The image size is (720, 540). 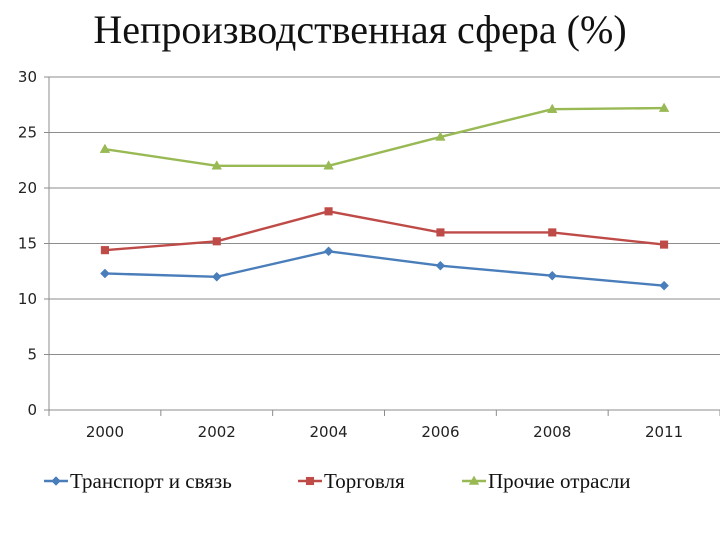 What do you see at coordinates (27, 299) in the screenshot?
I see `y-tick-label: 10` at bounding box center [27, 299].